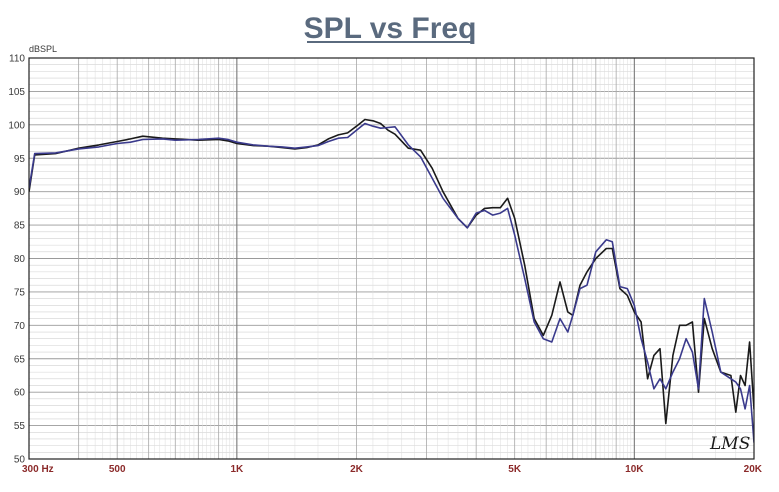 The image size is (779, 492). I want to click on x-tick-label: 20K, so click(753, 469).